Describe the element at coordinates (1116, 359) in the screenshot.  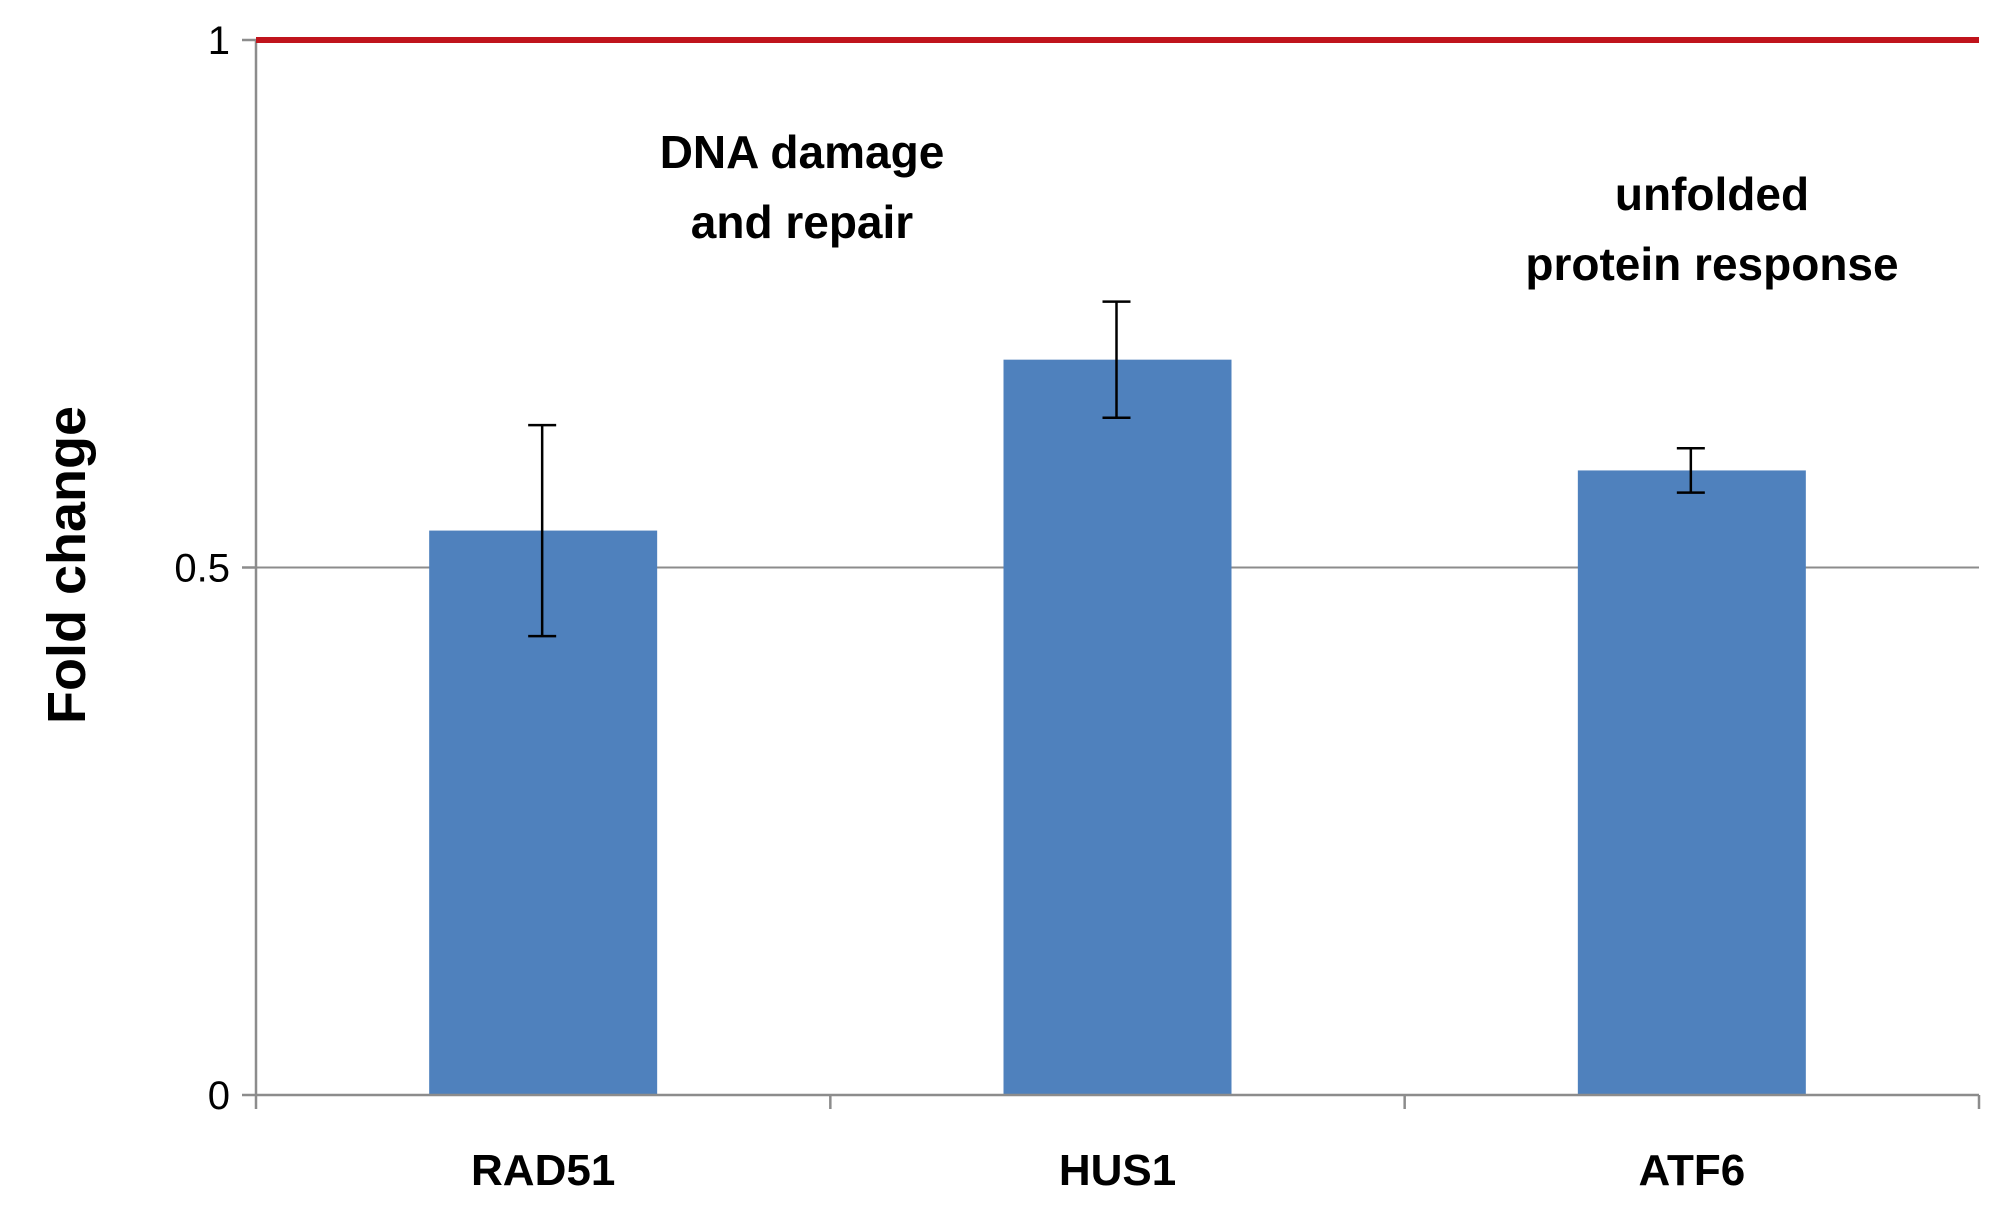
I see `error-bar-hus1` at that location.